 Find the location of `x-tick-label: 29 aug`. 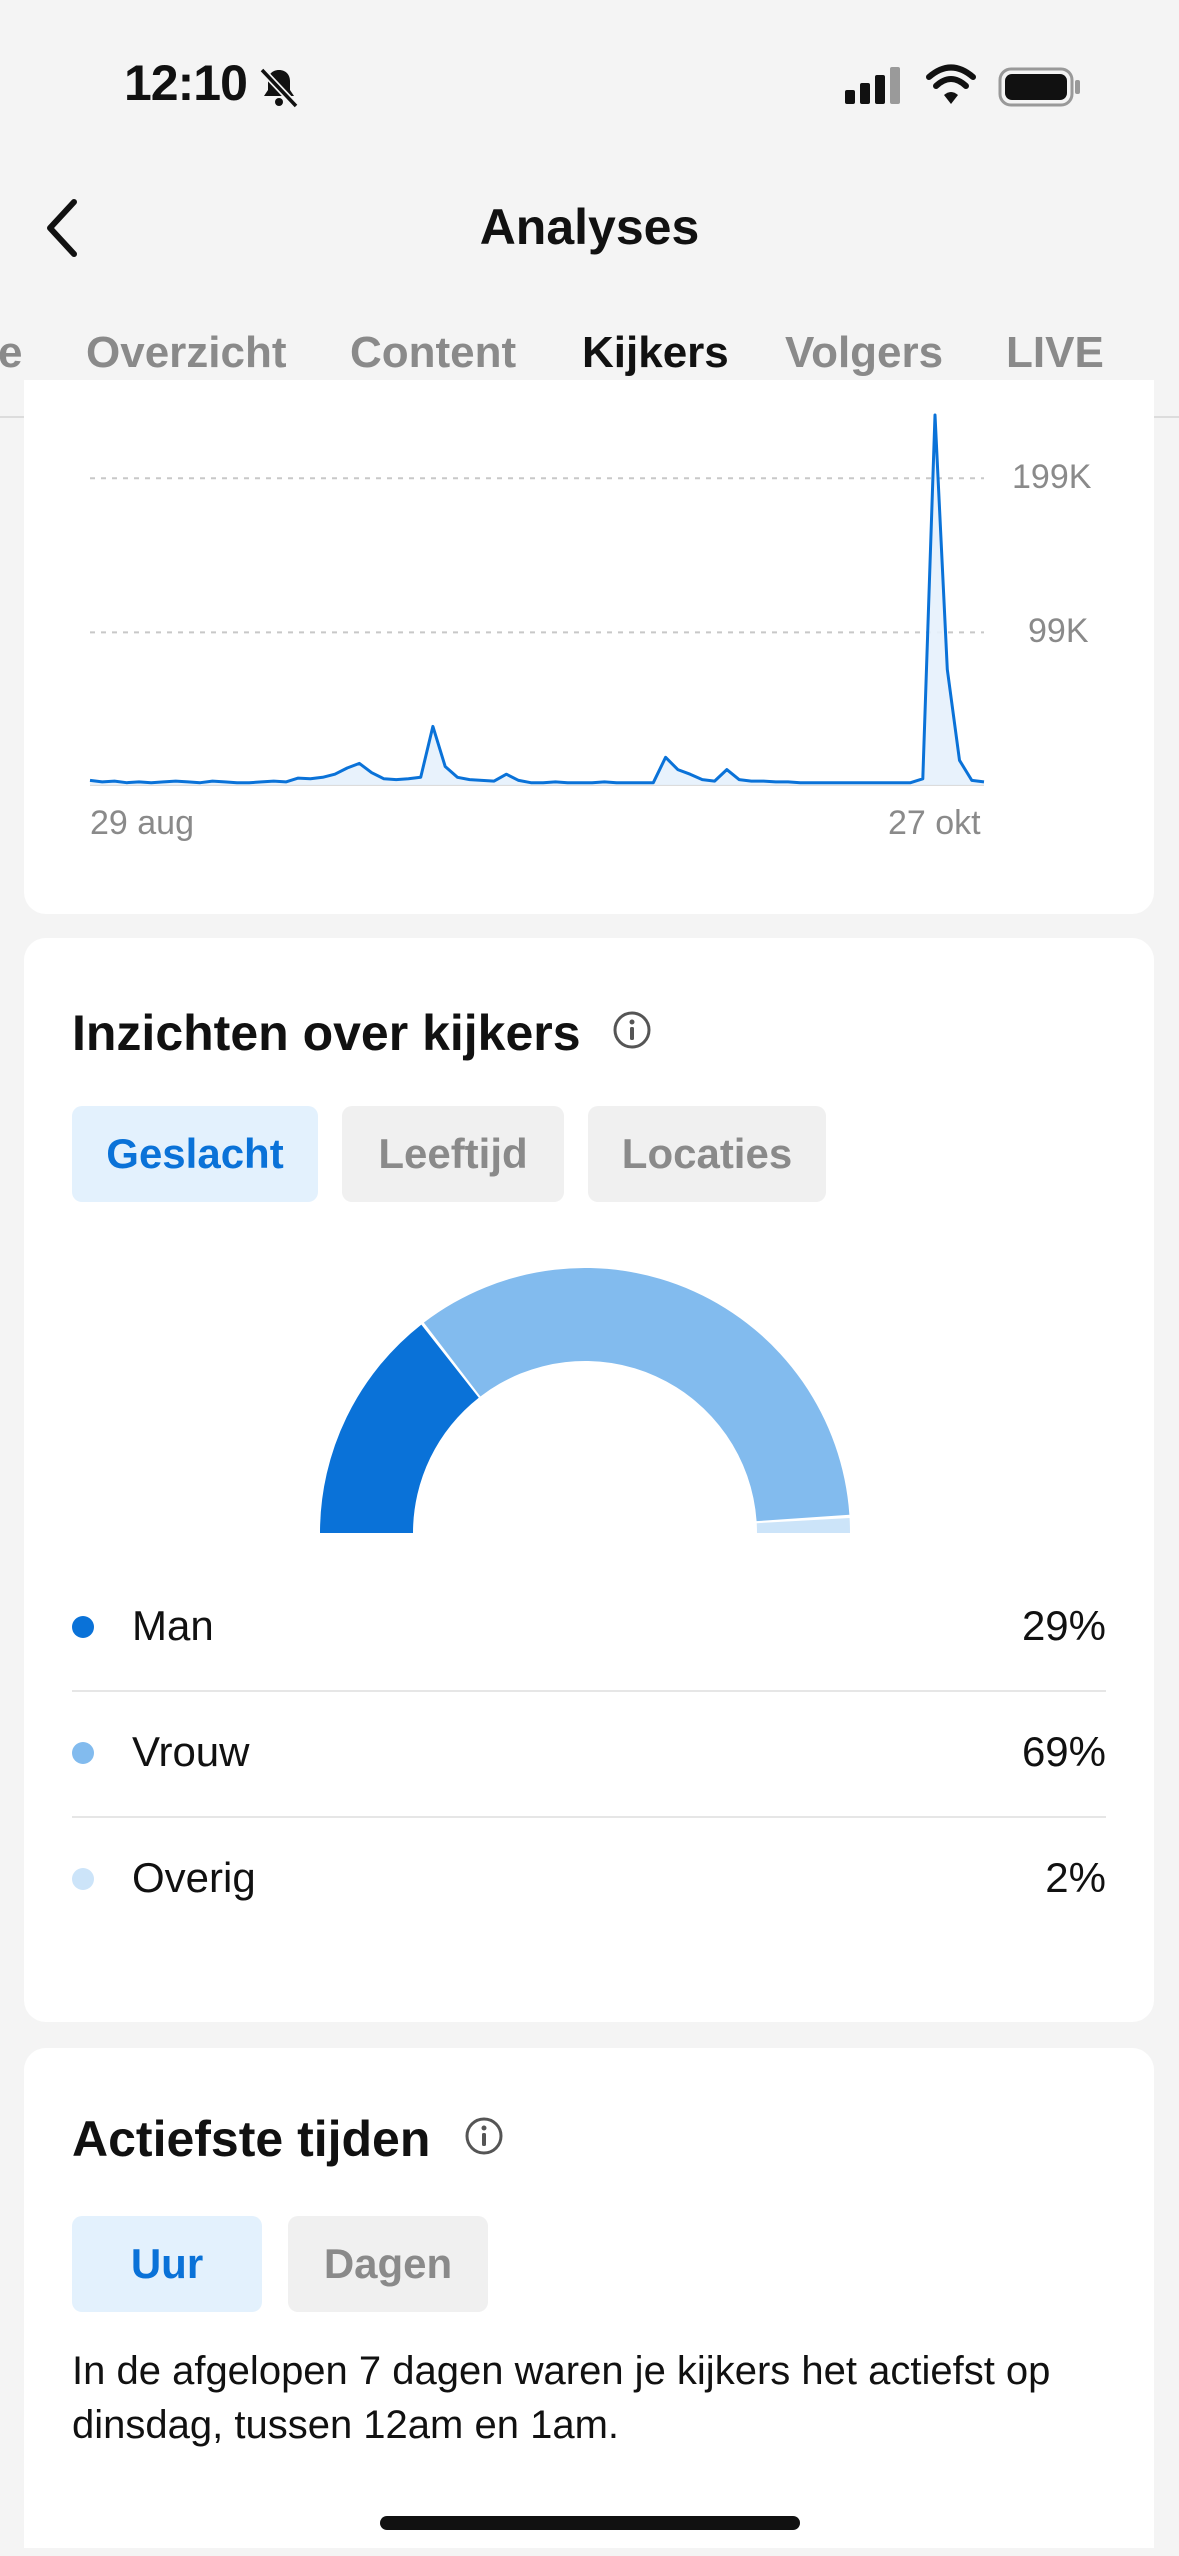

x-tick-label: 29 aug is located at coordinates (142, 823).